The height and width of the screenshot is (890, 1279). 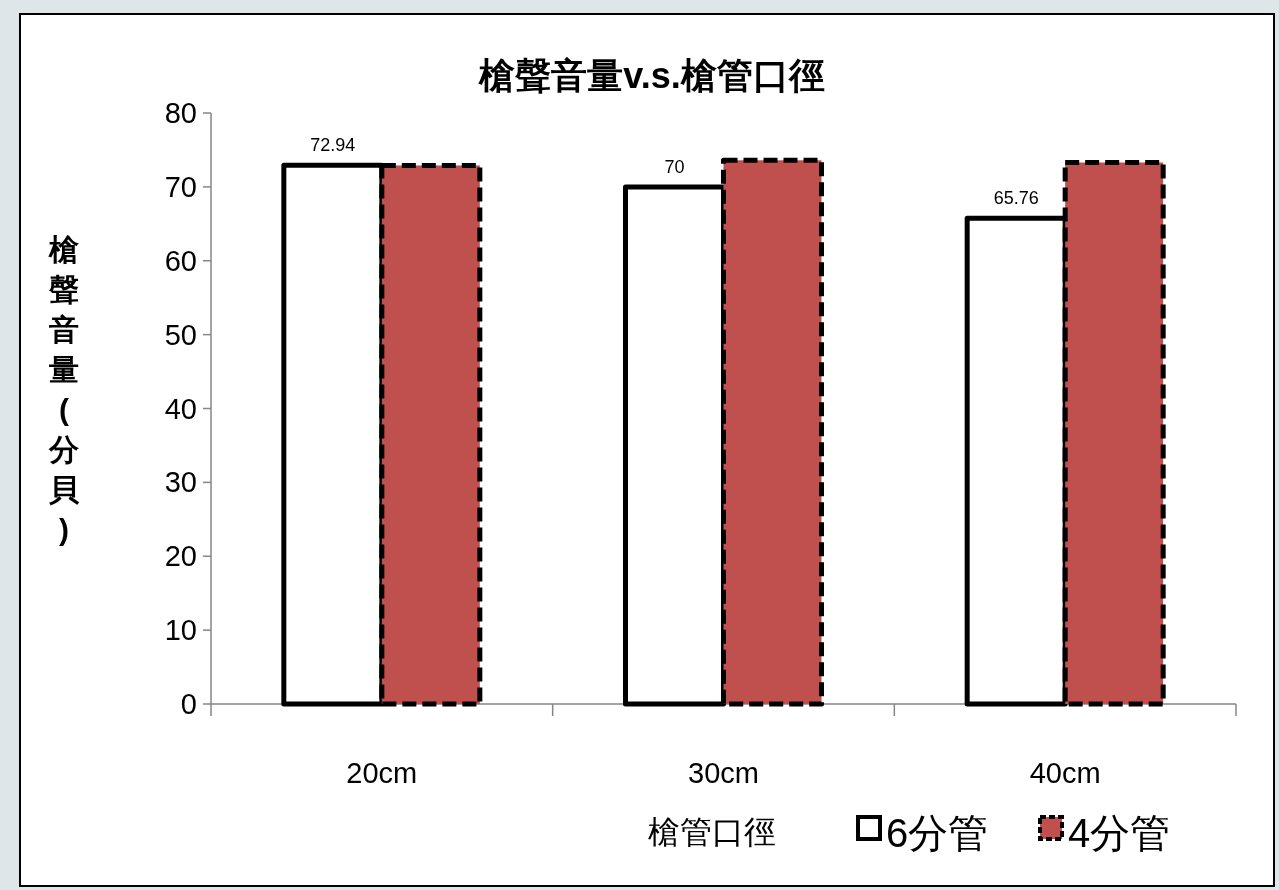 I want to click on data-label: 70, so click(x=674, y=166).